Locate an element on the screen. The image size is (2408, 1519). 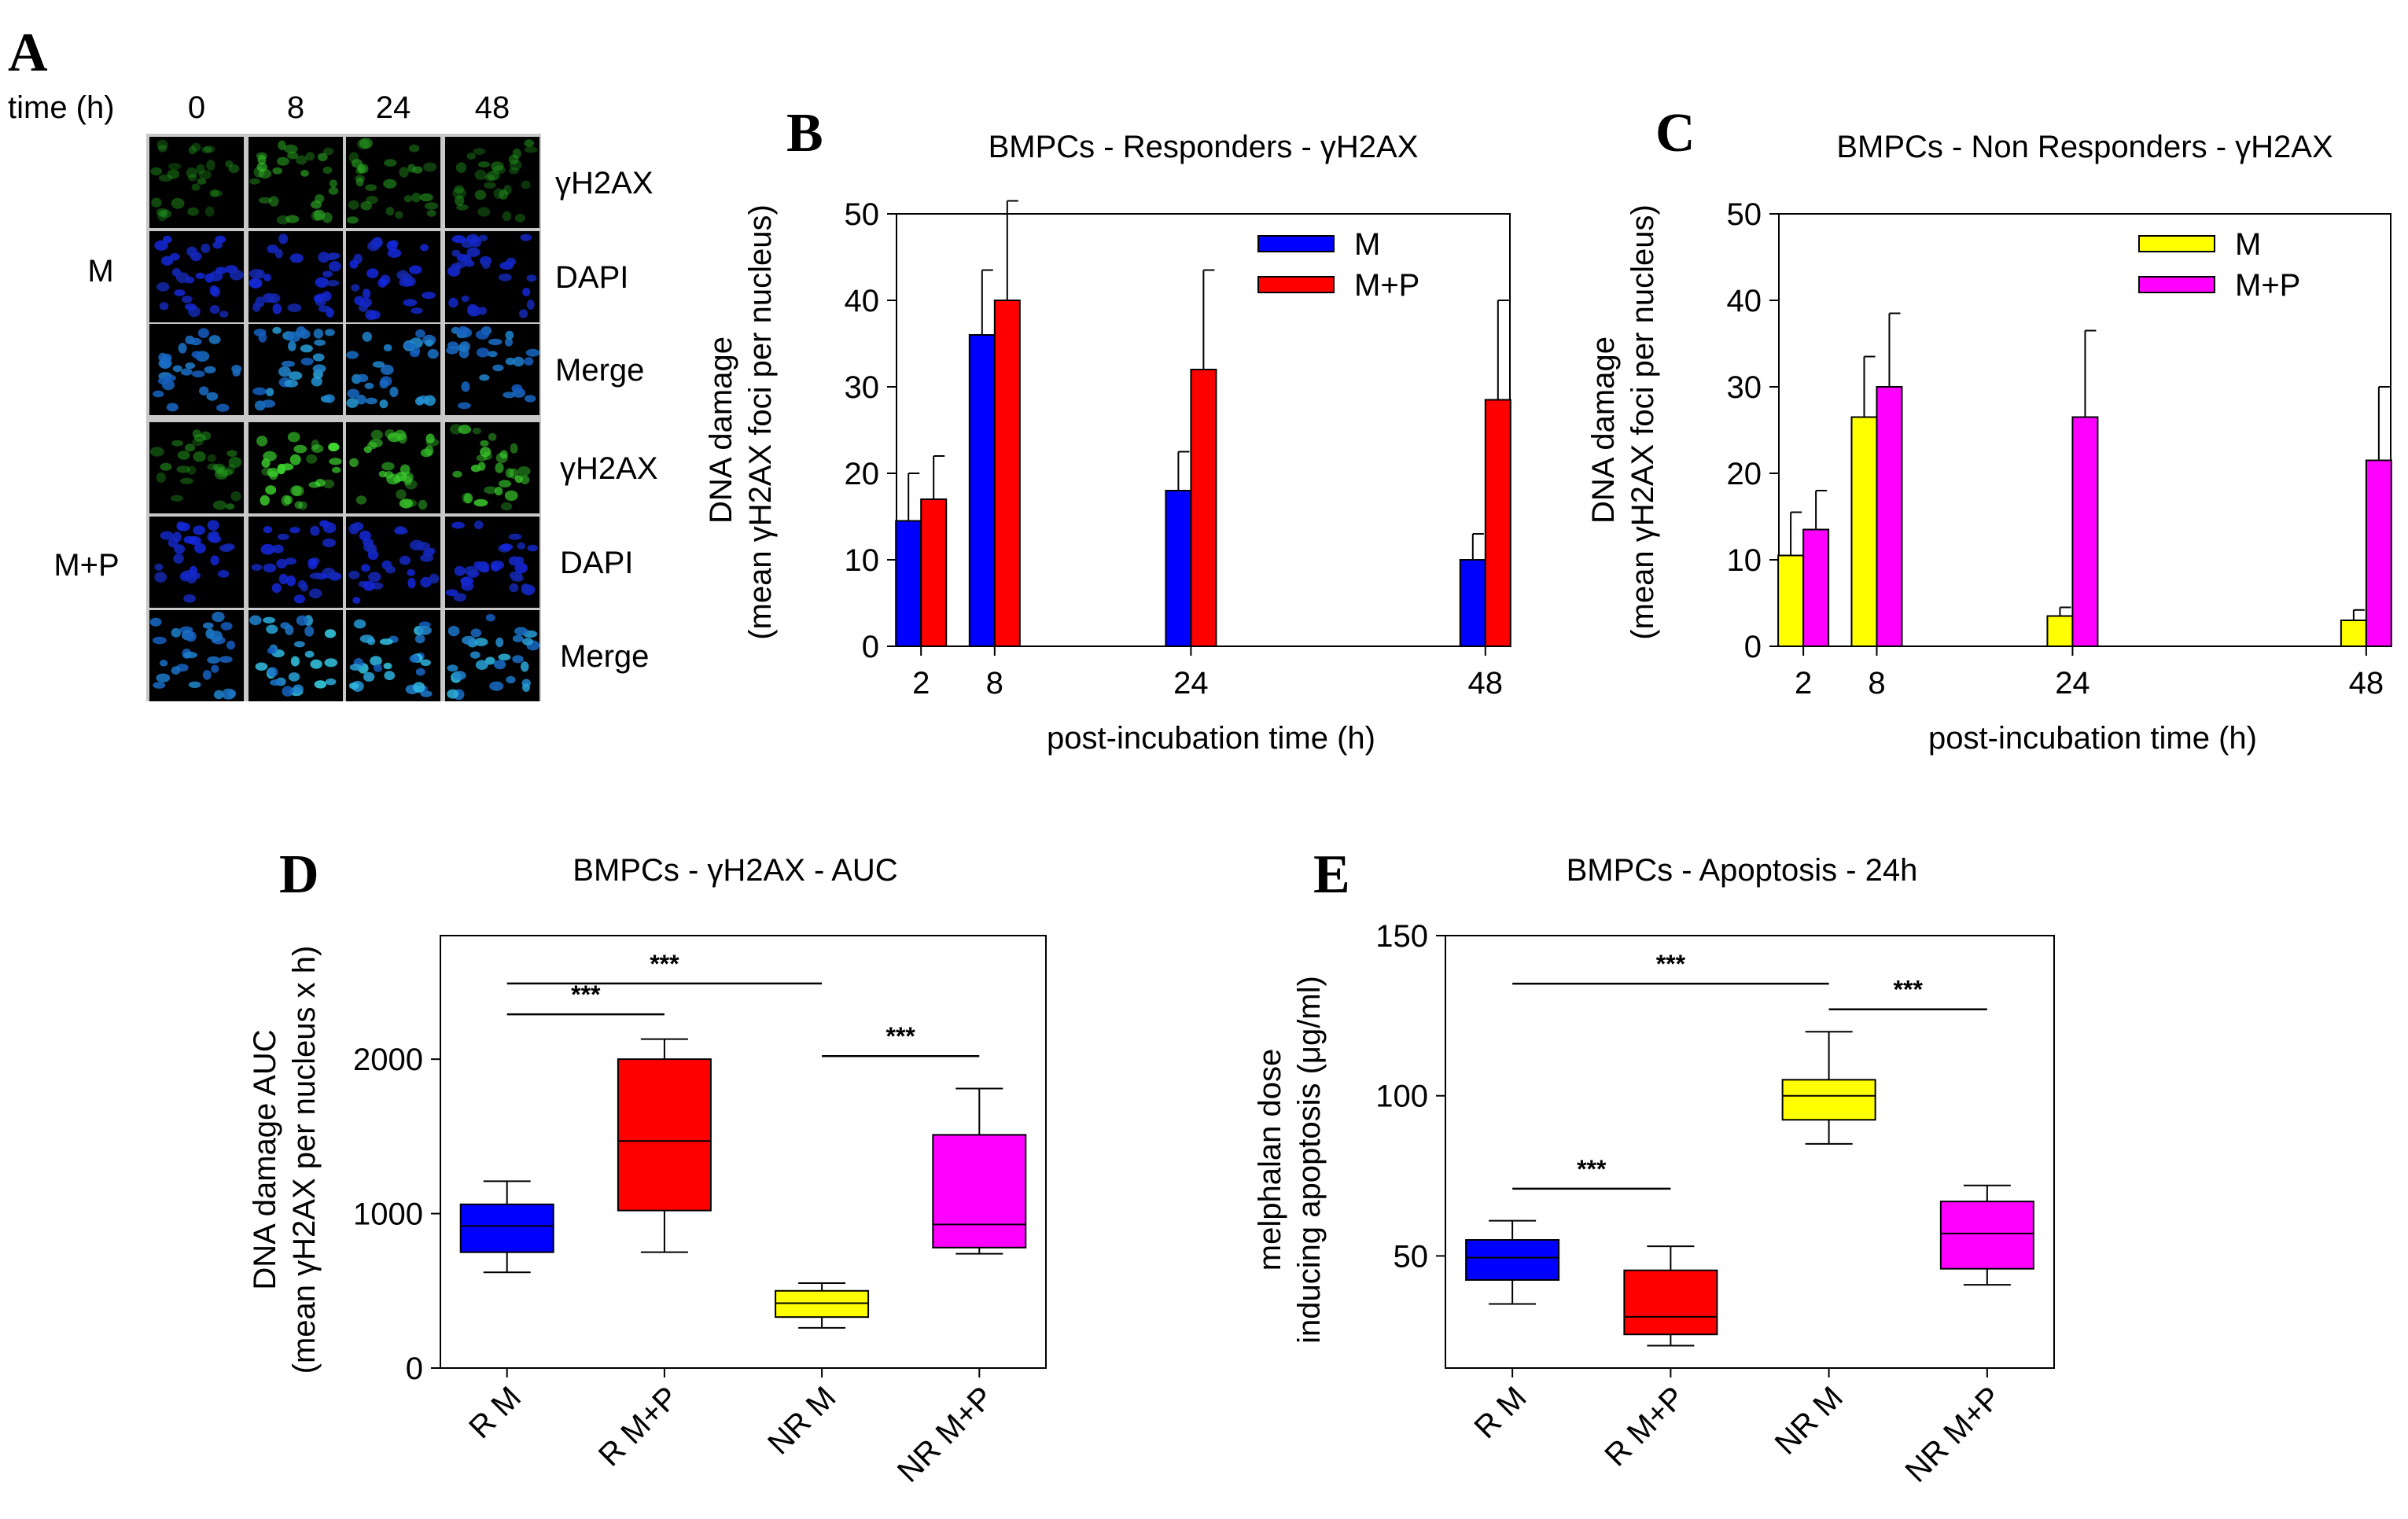
box-NR M+P is located at coordinates (1986, 1236).